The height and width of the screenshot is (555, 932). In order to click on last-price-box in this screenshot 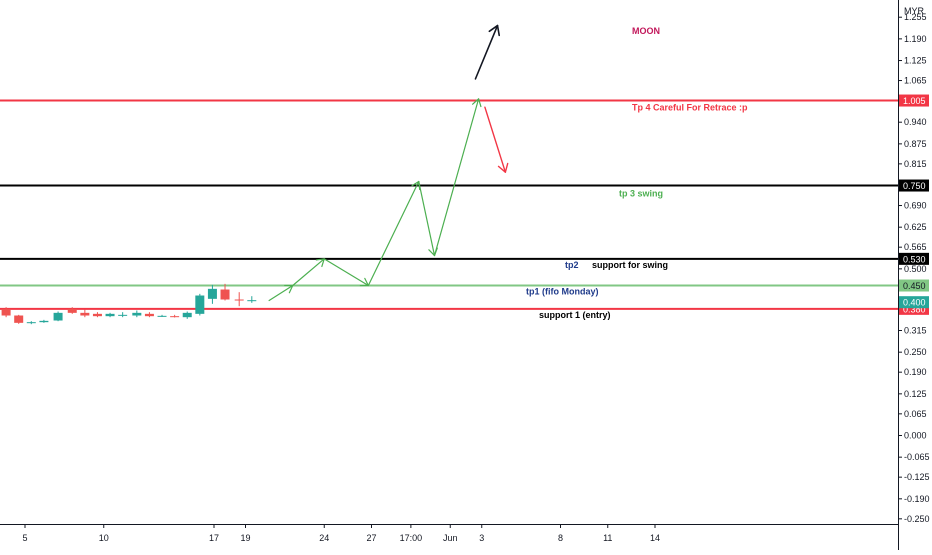, I will do `click(914, 302)`.